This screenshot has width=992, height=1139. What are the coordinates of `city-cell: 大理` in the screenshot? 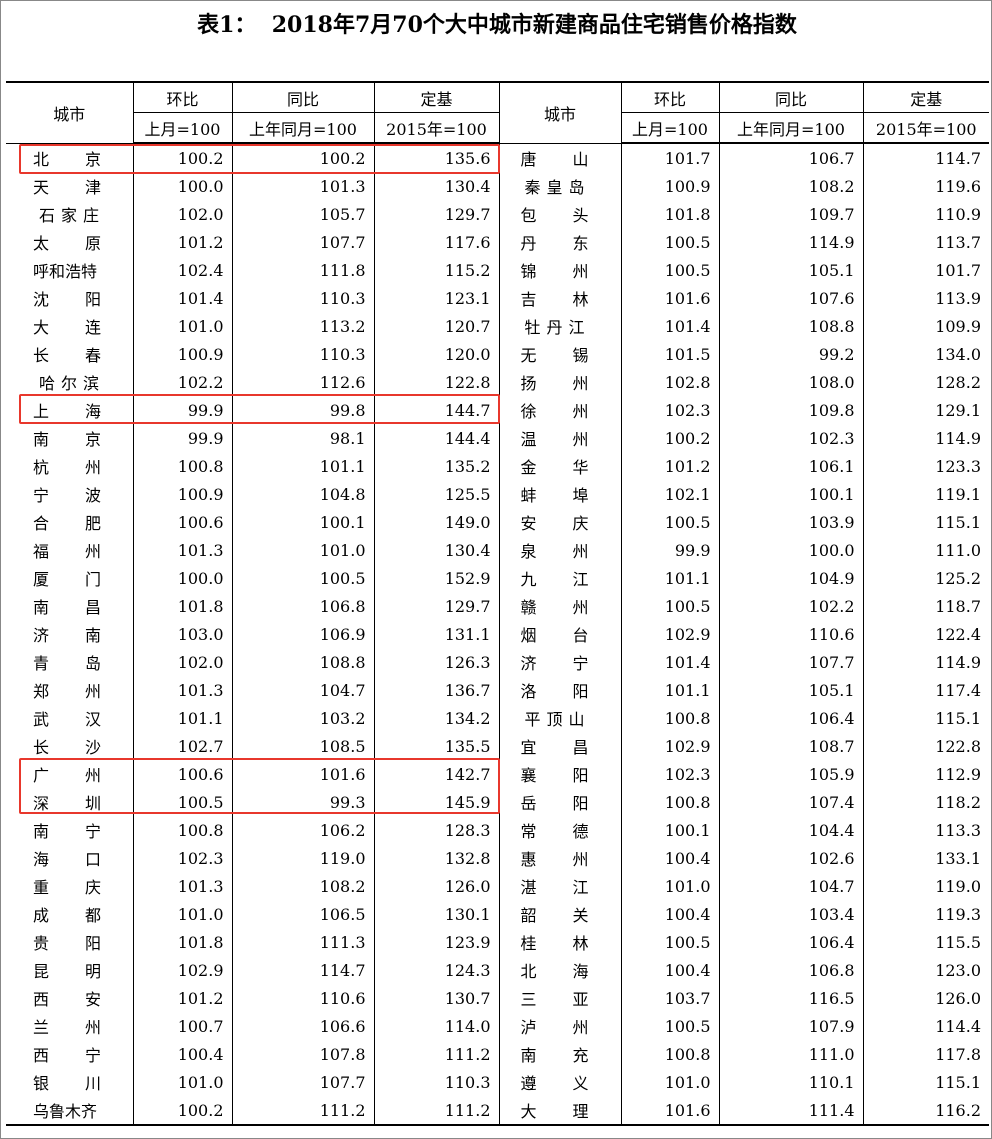 It's located at (559, 1111).